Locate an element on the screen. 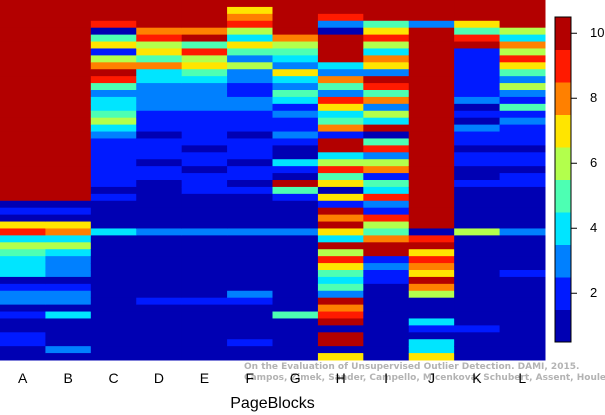  heatmap-column-G is located at coordinates (295, 180).